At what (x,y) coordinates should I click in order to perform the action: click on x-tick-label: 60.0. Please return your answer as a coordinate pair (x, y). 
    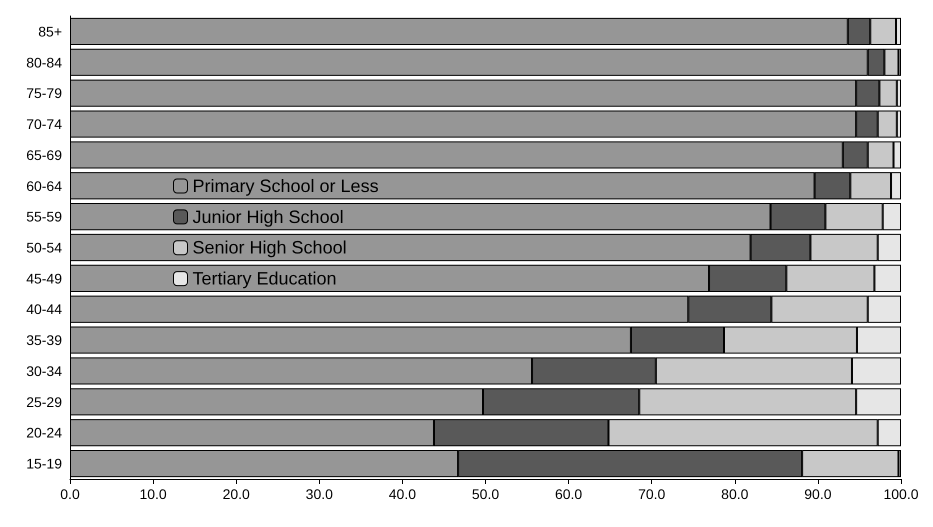
    Looking at the image, I should click on (568, 494).